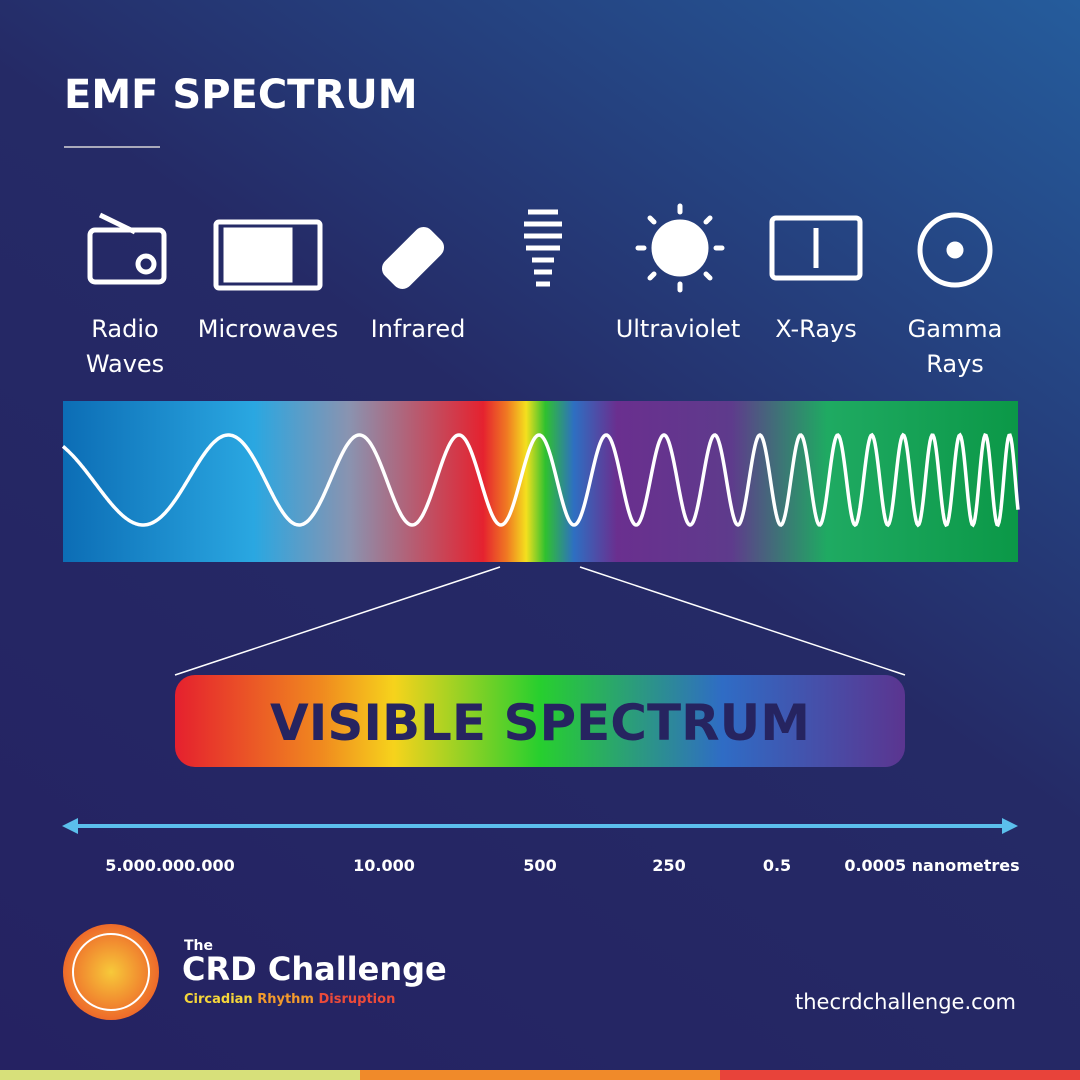 The width and height of the screenshot is (1080, 1080). I want to click on scale-label: 500, so click(540, 865).